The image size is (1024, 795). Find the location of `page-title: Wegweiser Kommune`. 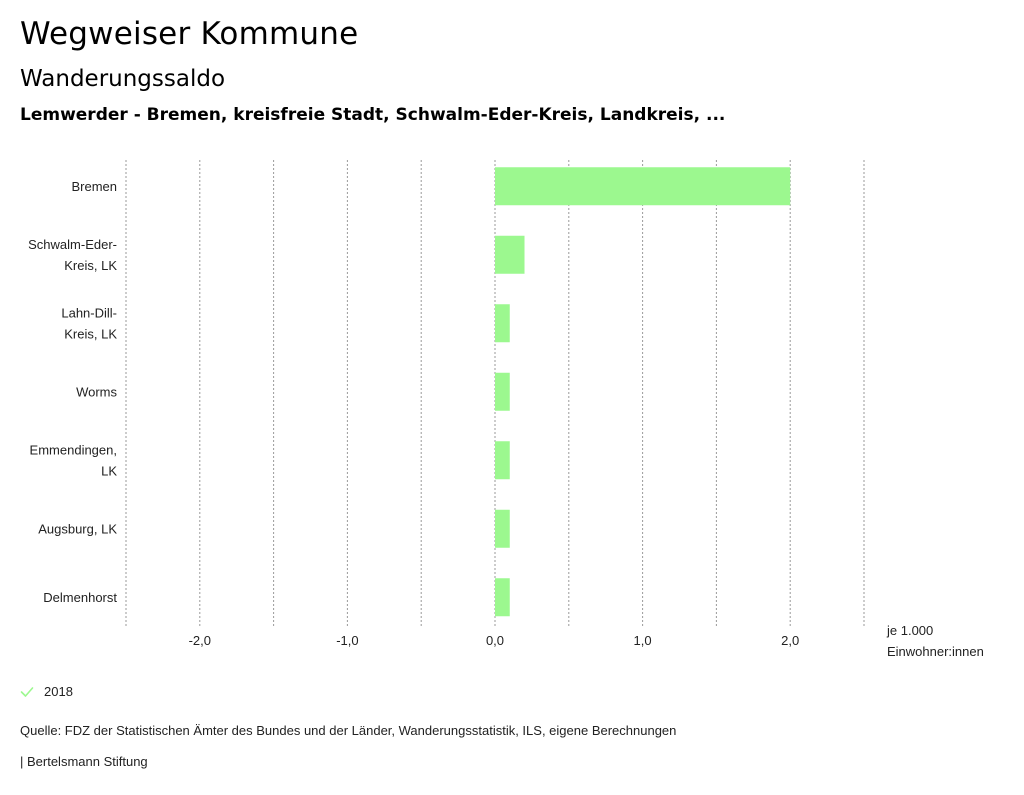

page-title: Wegweiser Kommune is located at coordinates (189, 34).